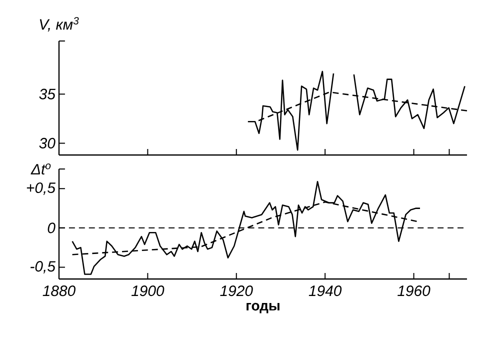 This screenshot has height=358, width=500. What do you see at coordinates (236, 291) in the screenshot?
I see `x-tick-label: 1920` at bounding box center [236, 291].